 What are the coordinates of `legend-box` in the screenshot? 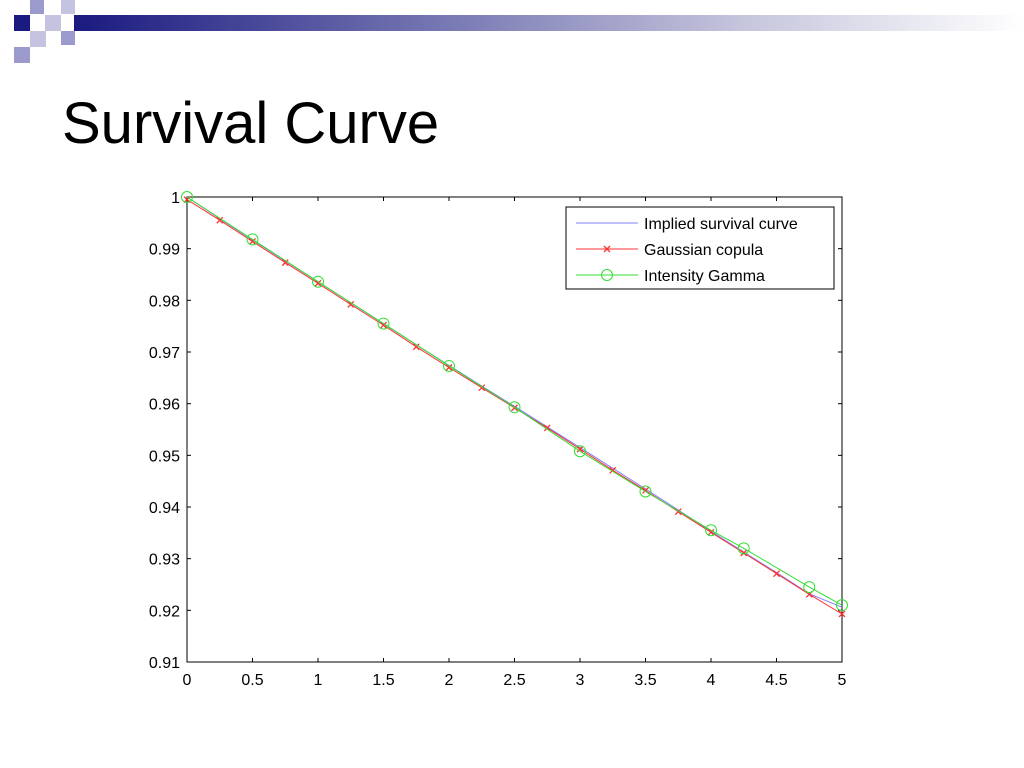 It's located at (700, 248).